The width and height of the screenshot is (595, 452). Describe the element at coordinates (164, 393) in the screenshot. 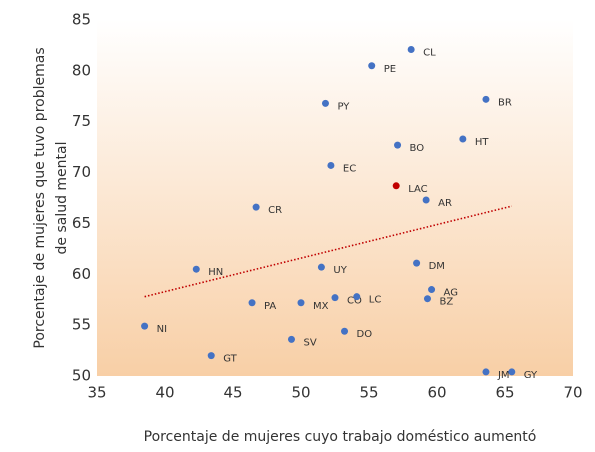

I see `x-tick-label: 40` at that location.